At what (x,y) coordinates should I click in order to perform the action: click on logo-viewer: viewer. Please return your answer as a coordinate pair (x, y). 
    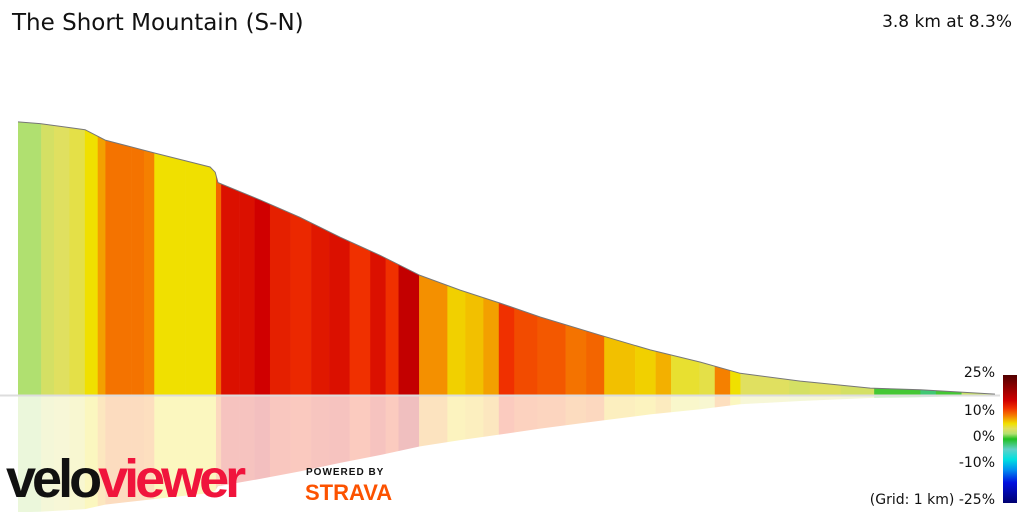
    Looking at the image, I should click on (172, 479).